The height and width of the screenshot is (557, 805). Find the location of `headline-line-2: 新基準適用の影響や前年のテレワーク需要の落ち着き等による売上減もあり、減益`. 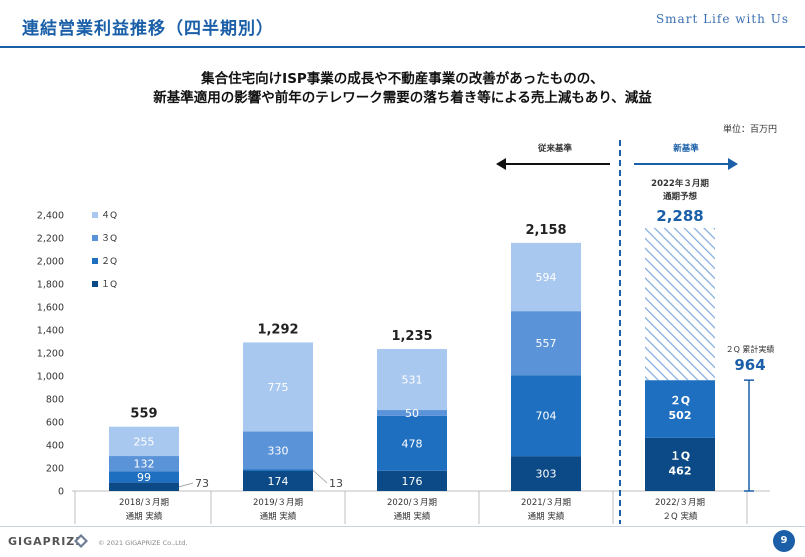

headline-line-2: 新基準適用の影響や前年のテレワーク需要の落ち着き等による売上減もあり、減益 is located at coordinates (402, 98).